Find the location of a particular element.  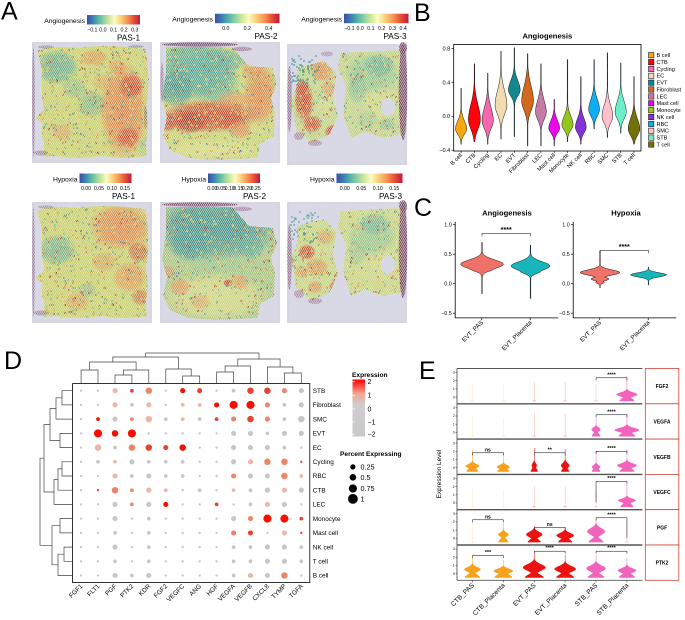

svg-text: C is located at coordinates (423, 208).